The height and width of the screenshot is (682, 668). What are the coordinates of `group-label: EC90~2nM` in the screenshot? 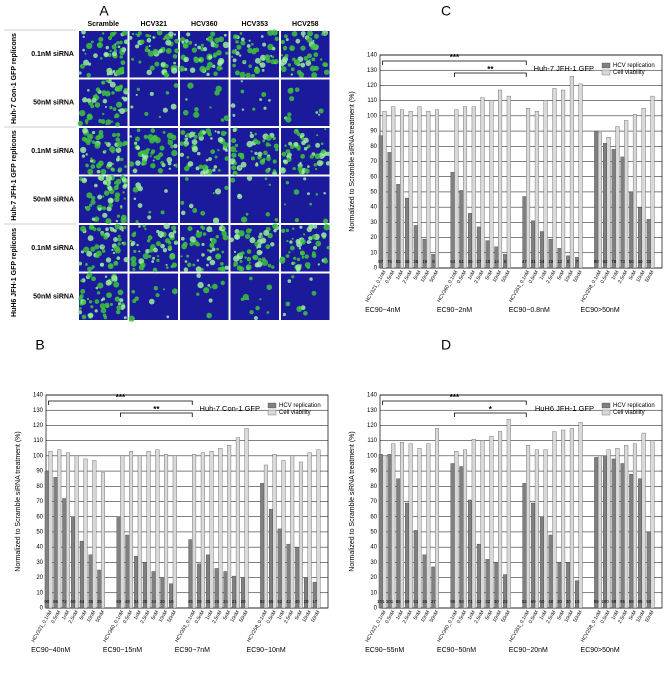 It's located at (454, 310).